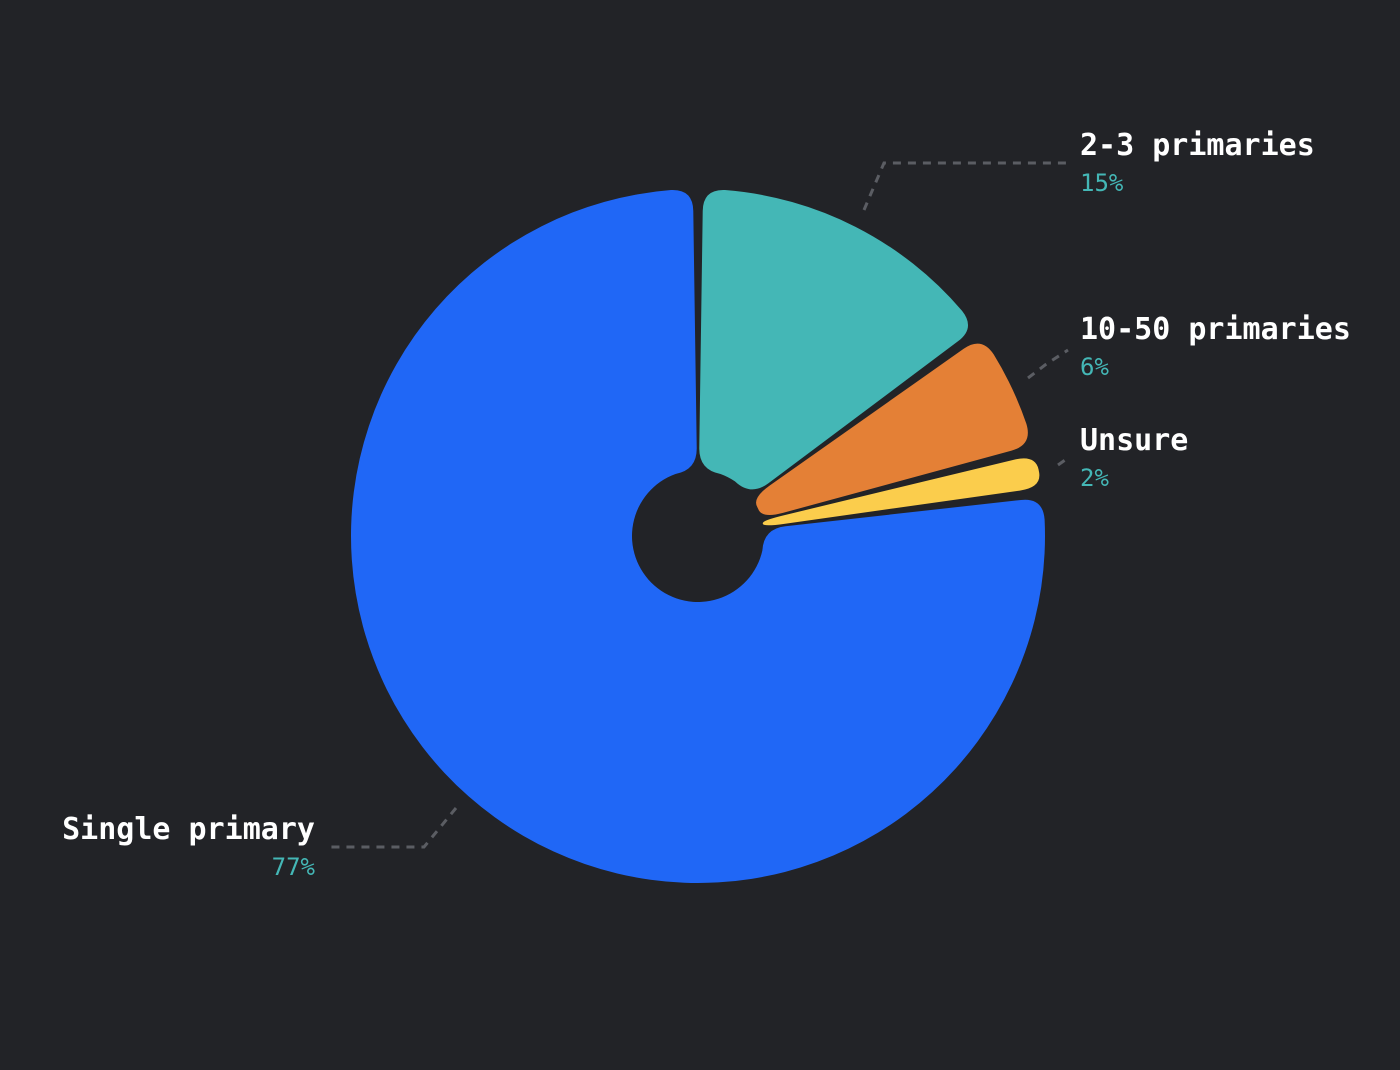 The width and height of the screenshot is (1400, 1070). What do you see at coordinates (1134, 440) in the screenshot?
I see `slice-label-unsure: Unsure` at bounding box center [1134, 440].